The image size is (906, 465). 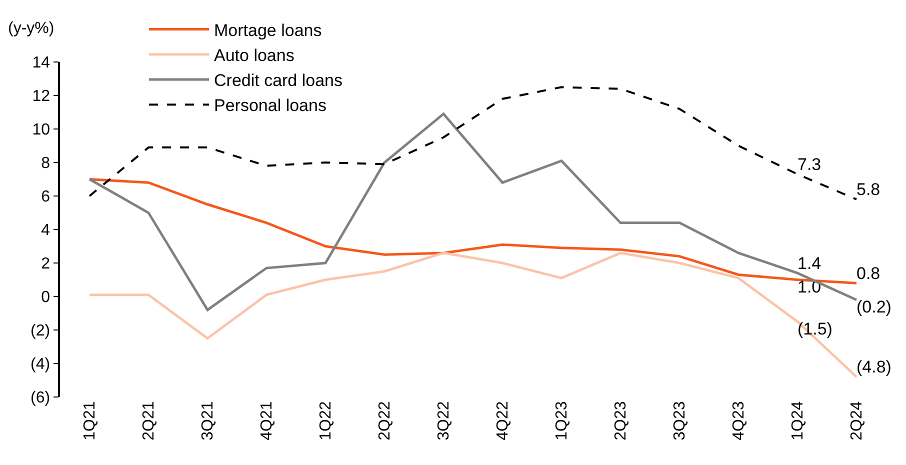 I want to click on x-tick-label: 4Q22, so click(x=503, y=420).